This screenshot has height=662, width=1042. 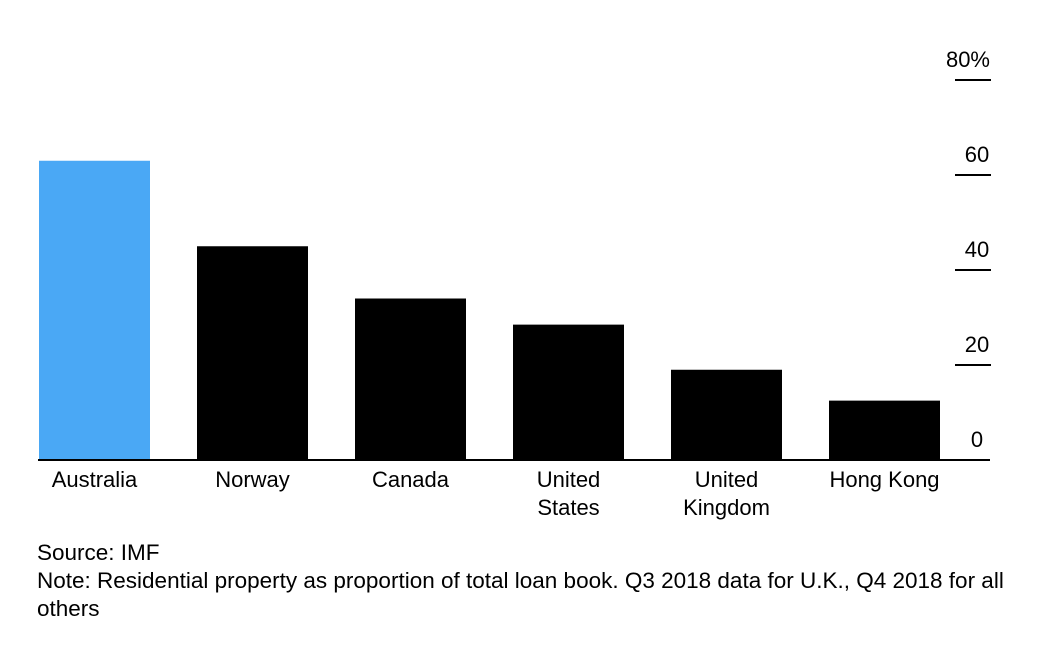 I want to click on category-label: Norway, so click(x=252, y=479).